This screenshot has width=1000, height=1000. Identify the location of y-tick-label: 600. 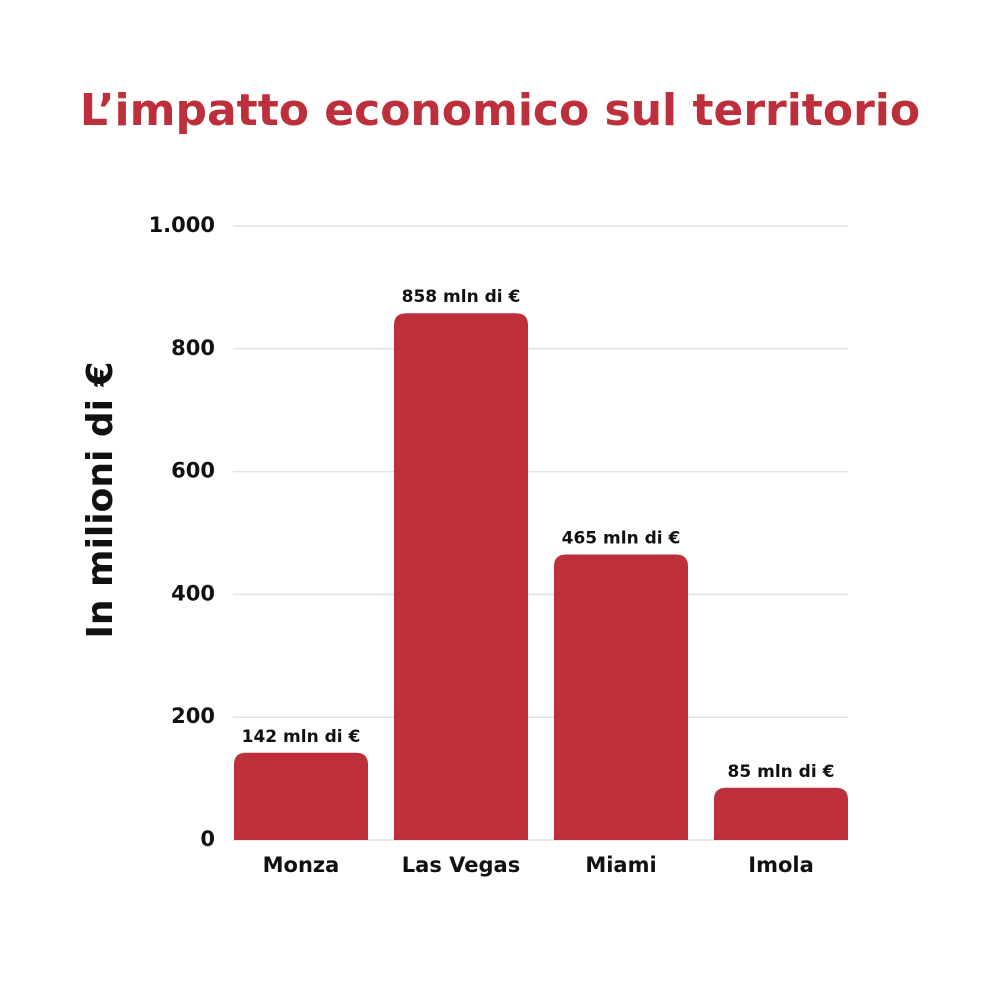
(193, 471).